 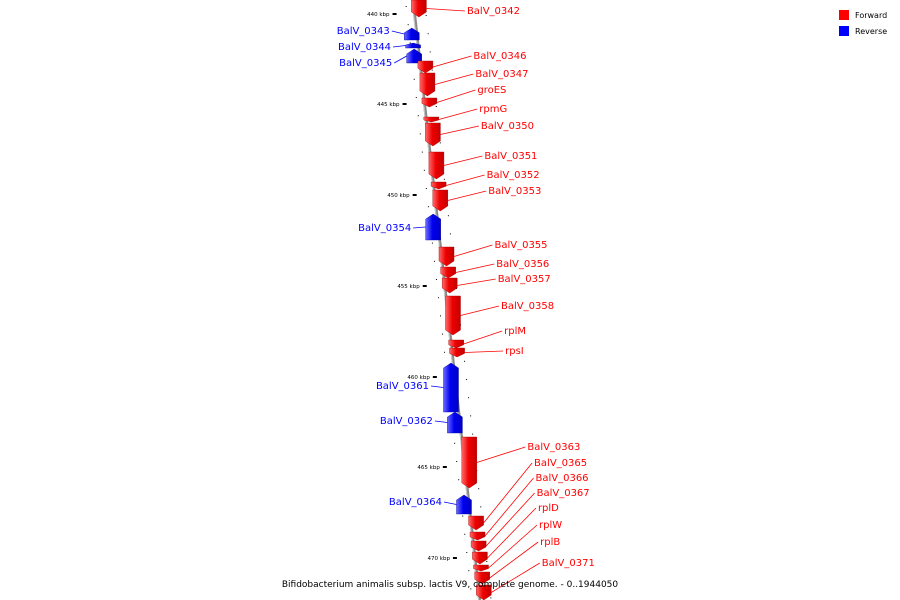 What do you see at coordinates (364, 47) in the screenshot?
I see `gene-label: BalV_0344` at bounding box center [364, 47].